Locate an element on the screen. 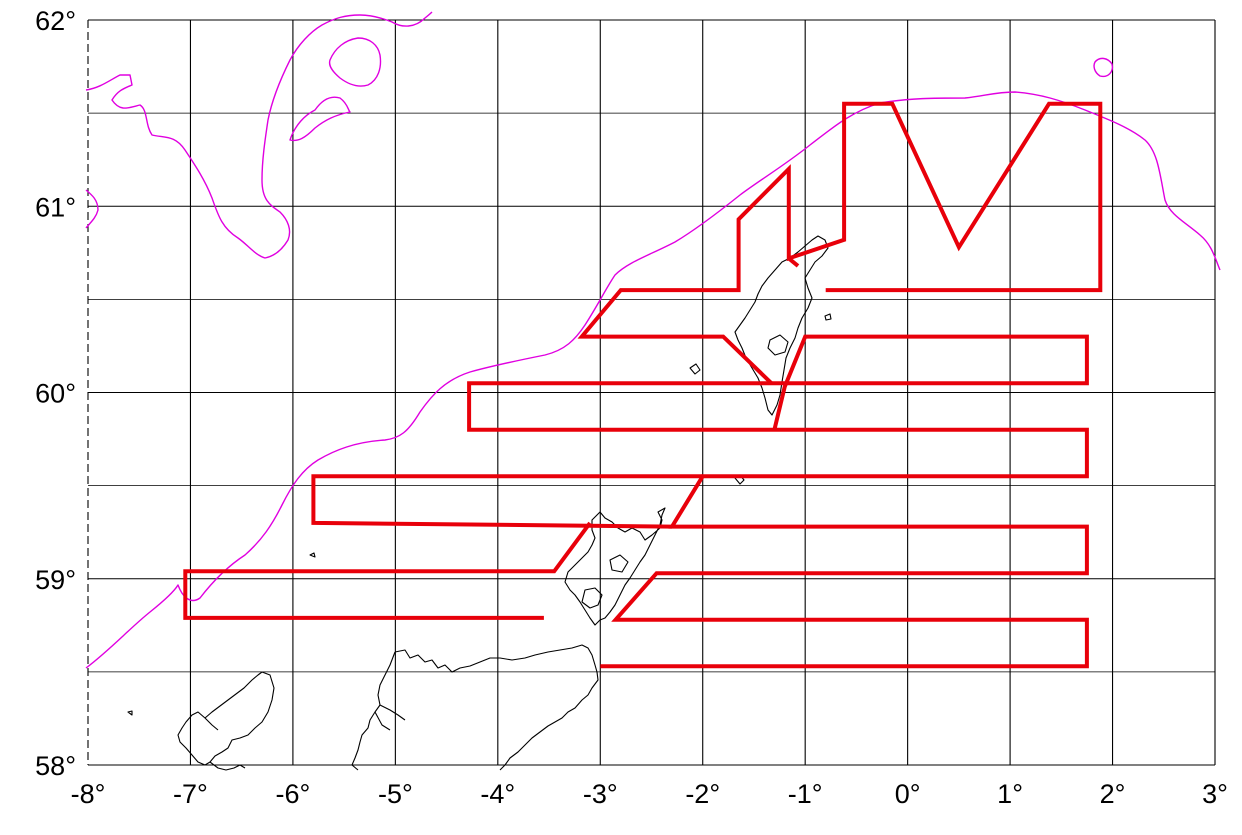 The width and height of the screenshot is (1242, 835). foula is located at coordinates (695, 369).